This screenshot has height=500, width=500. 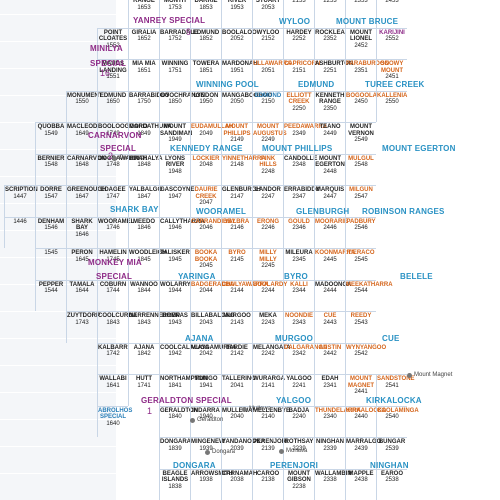 What do you see at coordinates (360, 169) in the screenshot?
I see `map-sheet-2548: MULGUL 2548` at bounding box center [360, 169].